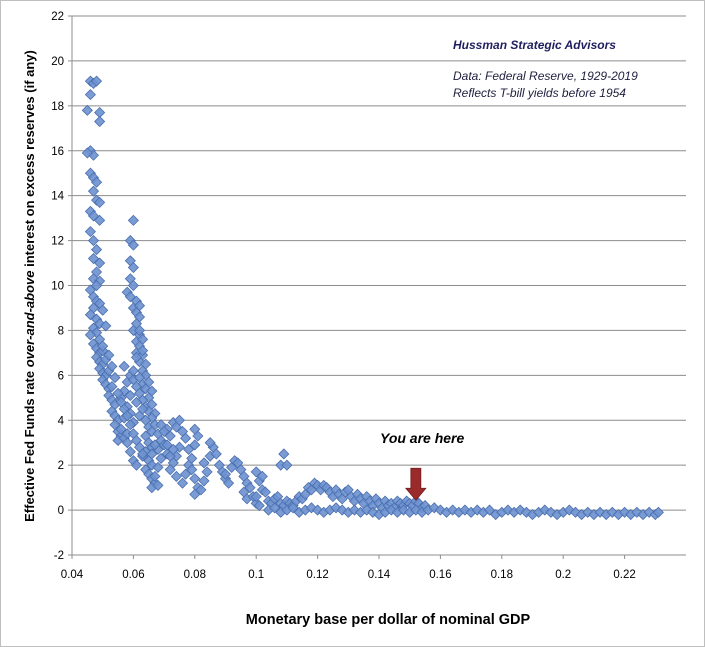 The height and width of the screenshot is (647, 705). What do you see at coordinates (57, 107) in the screenshot?
I see `y-tick-label: 18` at bounding box center [57, 107].